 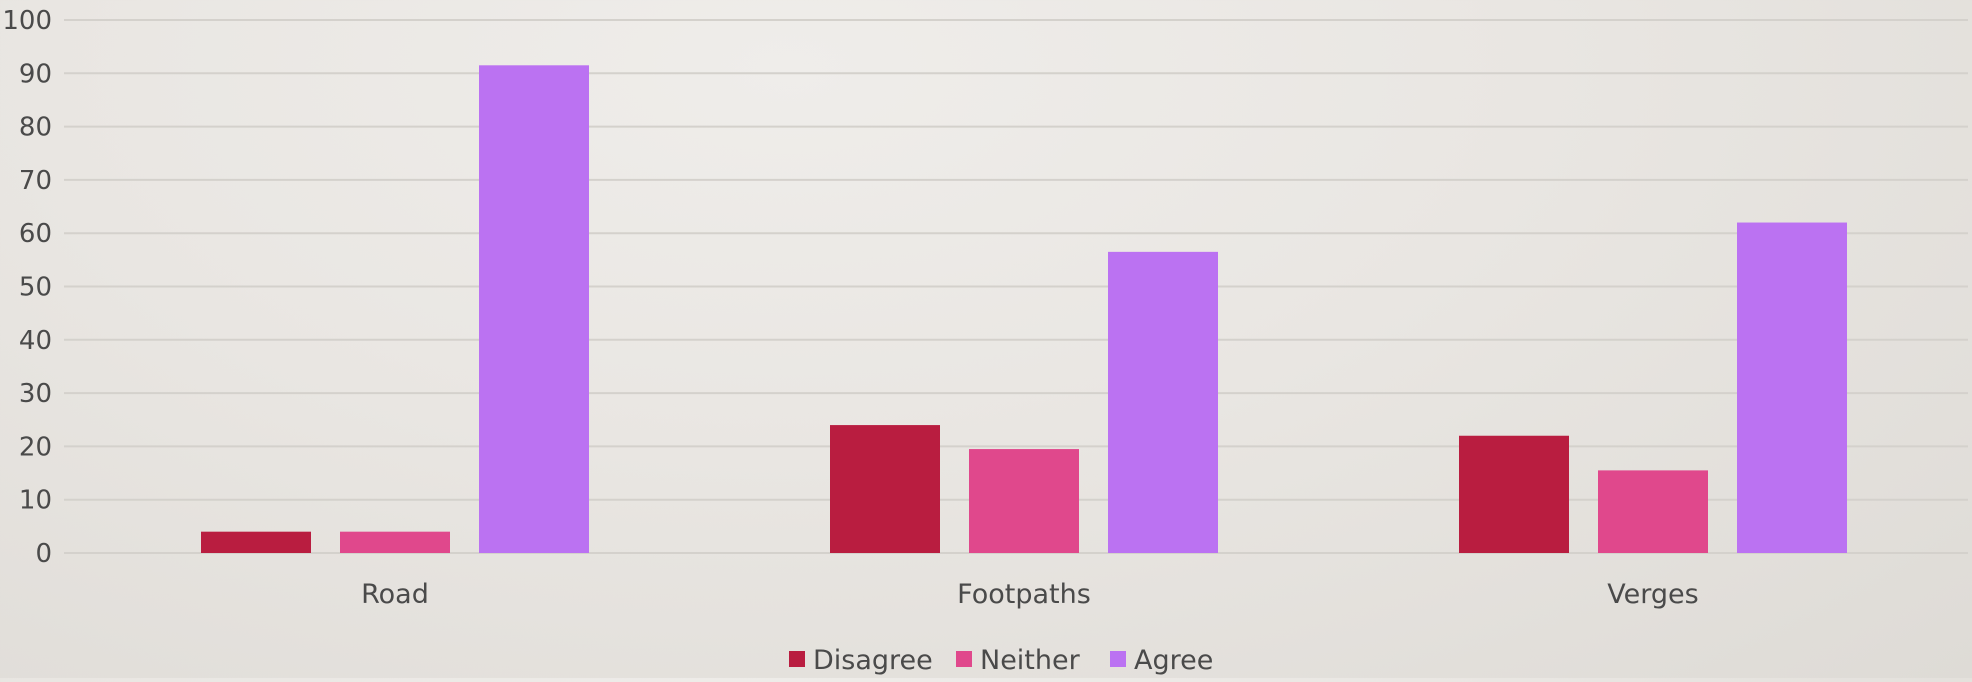 What do you see at coordinates (534, 309) in the screenshot?
I see `bar-agree-road` at bounding box center [534, 309].